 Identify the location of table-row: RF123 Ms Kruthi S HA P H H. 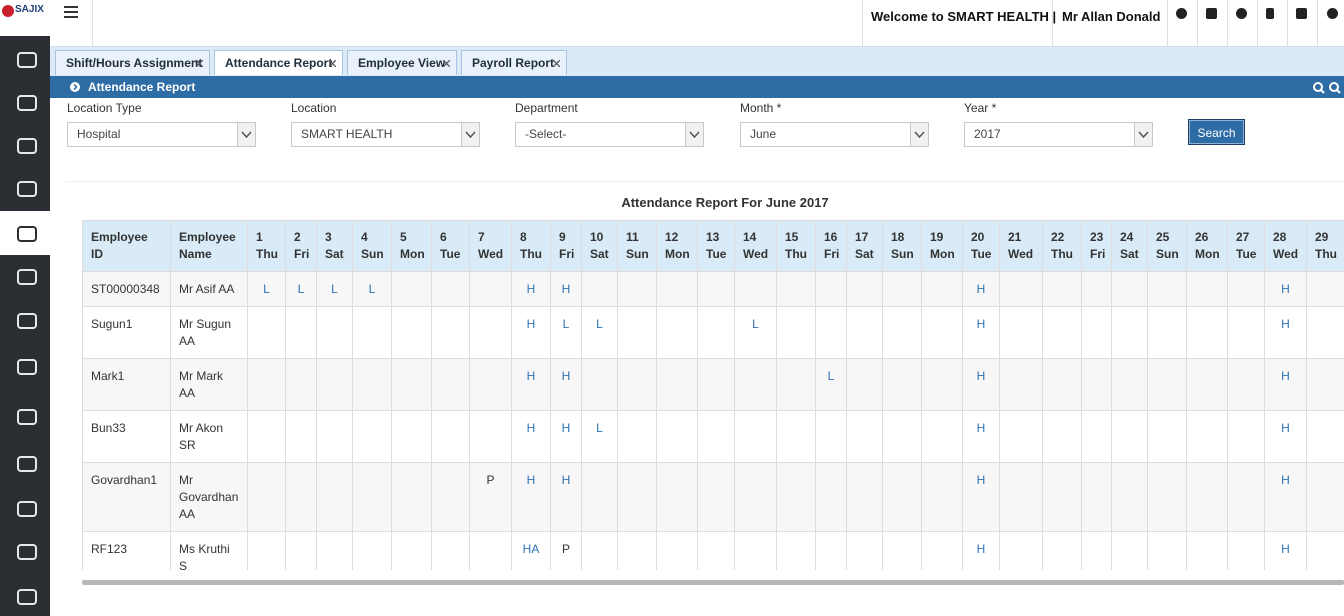
(713, 550).